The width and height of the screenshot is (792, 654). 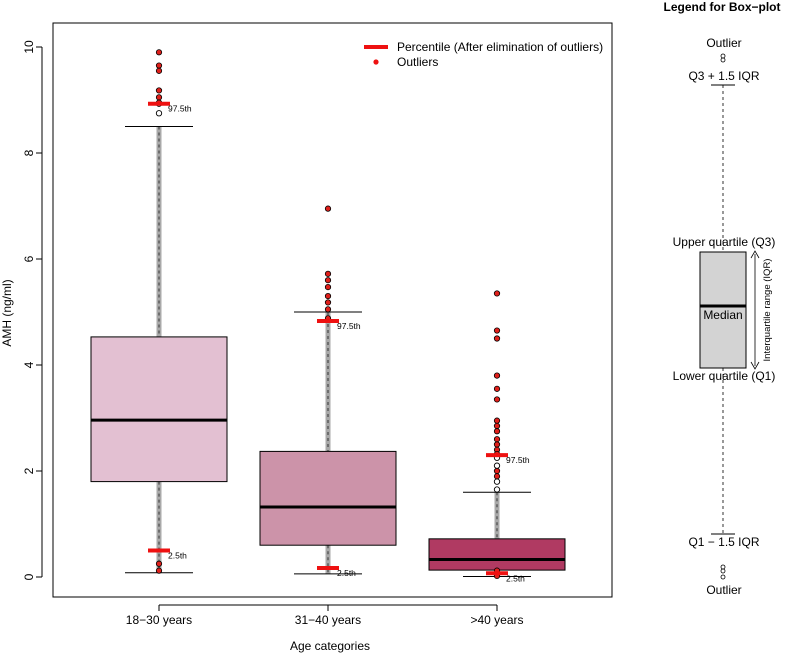 I want to click on legend-upper-quartile-label: Upper quartile (Q3), so click(x=724, y=242).